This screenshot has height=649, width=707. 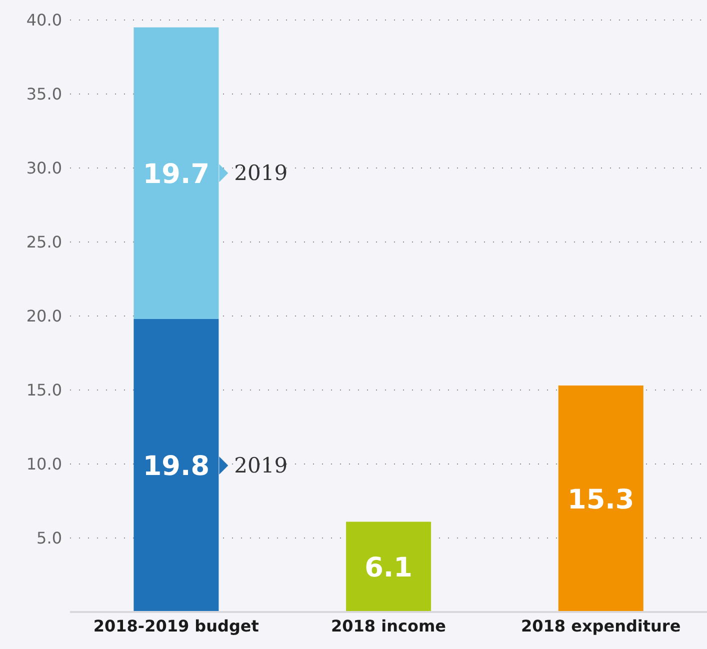 What do you see at coordinates (44, 390) in the screenshot?
I see `y-tick-label: 15.0` at bounding box center [44, 390].